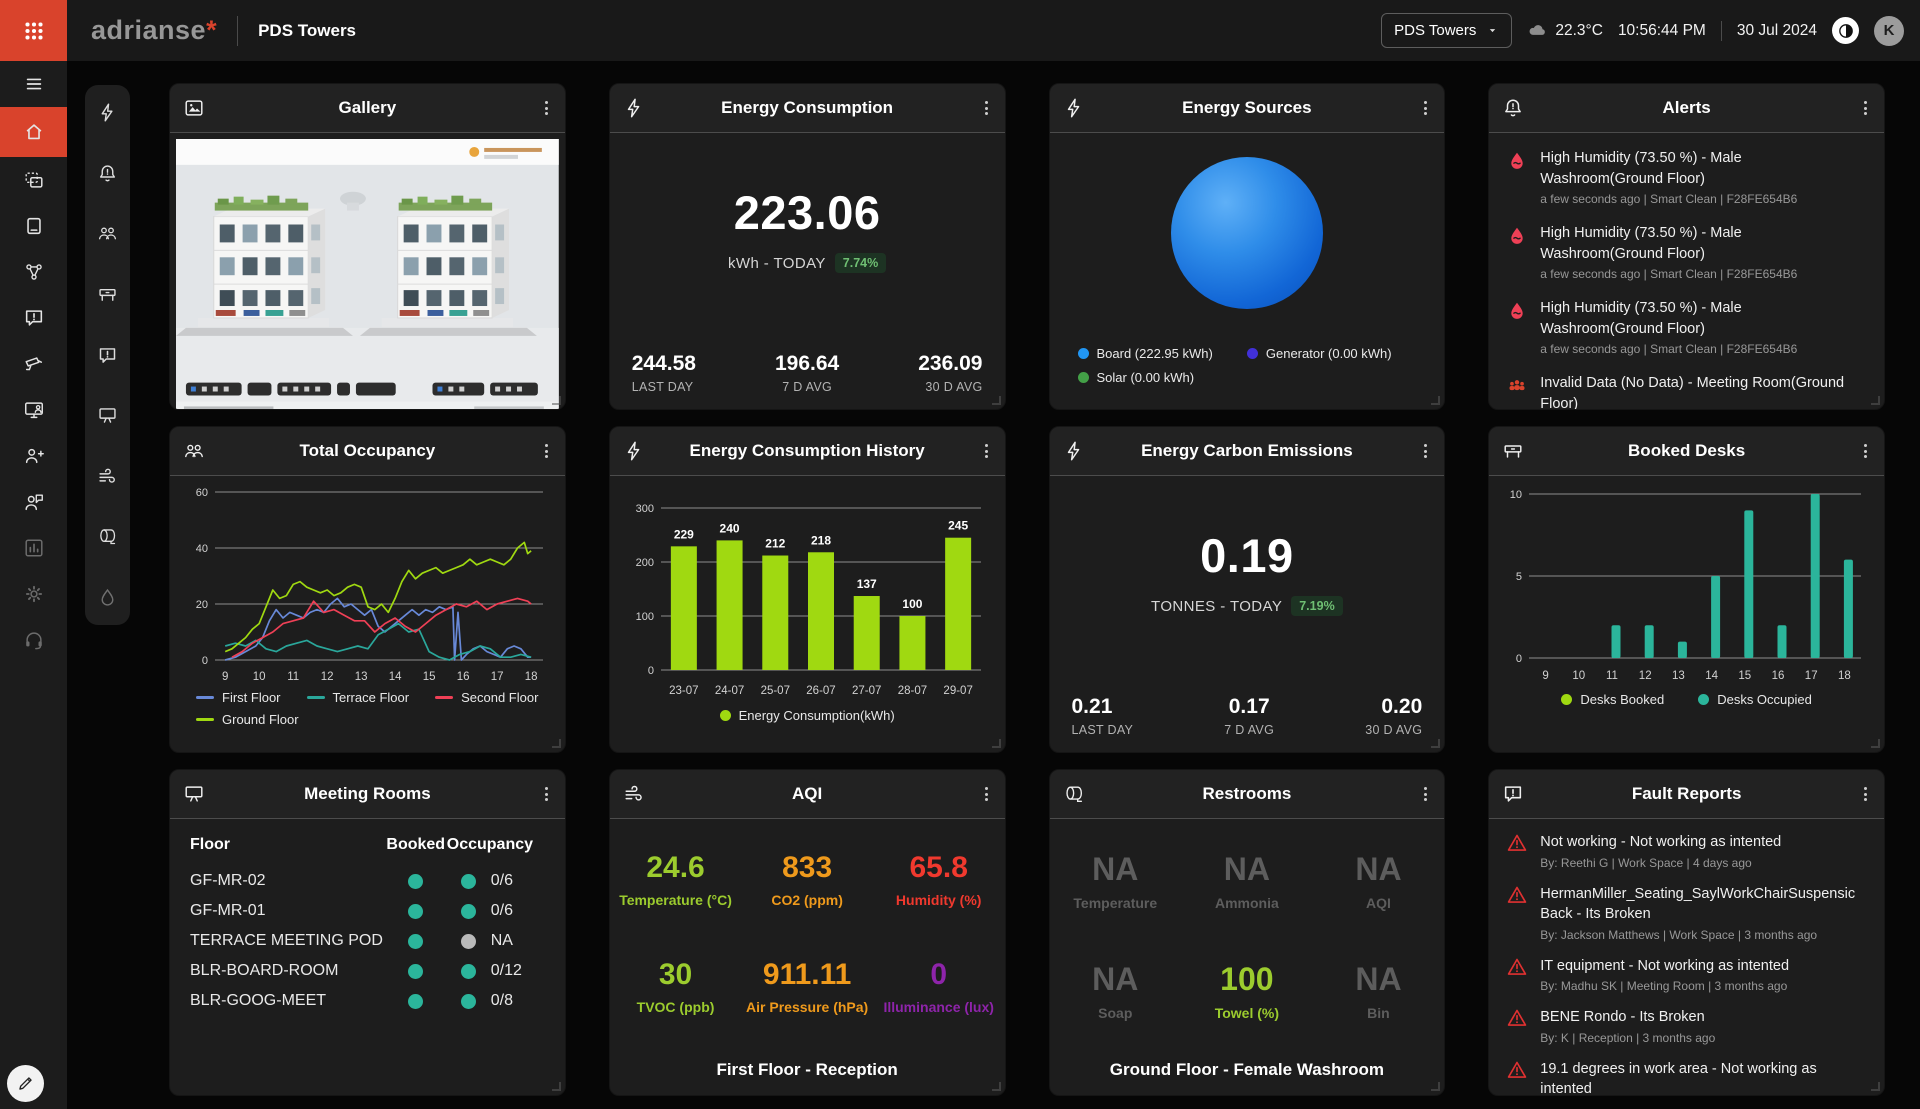  I want to click on presentation-icon, so click(194, 794).